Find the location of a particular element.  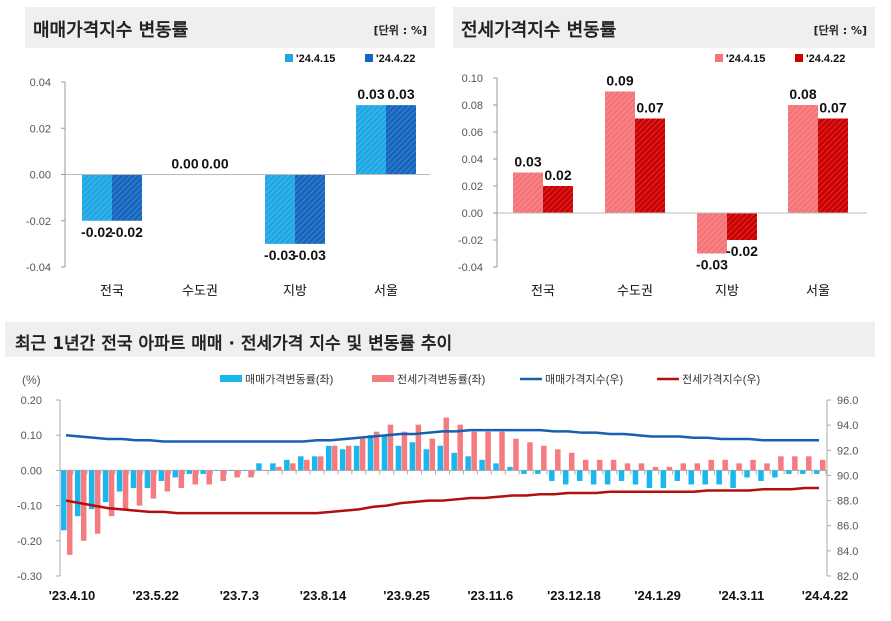

x-tick-label: '23.5.22 is located at coordinates (155, 595).